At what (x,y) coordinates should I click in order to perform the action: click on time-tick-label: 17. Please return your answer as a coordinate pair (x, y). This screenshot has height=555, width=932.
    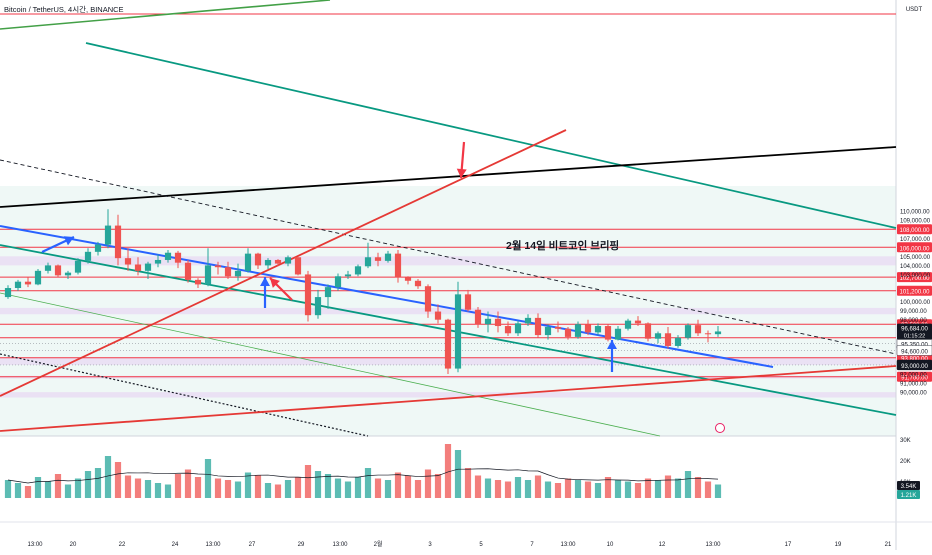
    Looking at the image, I should click on (788, 545).